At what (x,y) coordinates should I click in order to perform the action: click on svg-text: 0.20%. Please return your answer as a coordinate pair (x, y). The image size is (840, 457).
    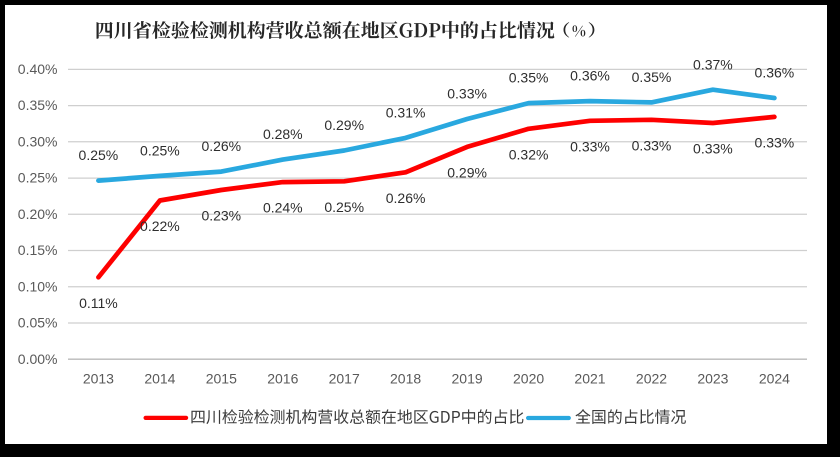
    Looking at the image, I should click on (38, 214).